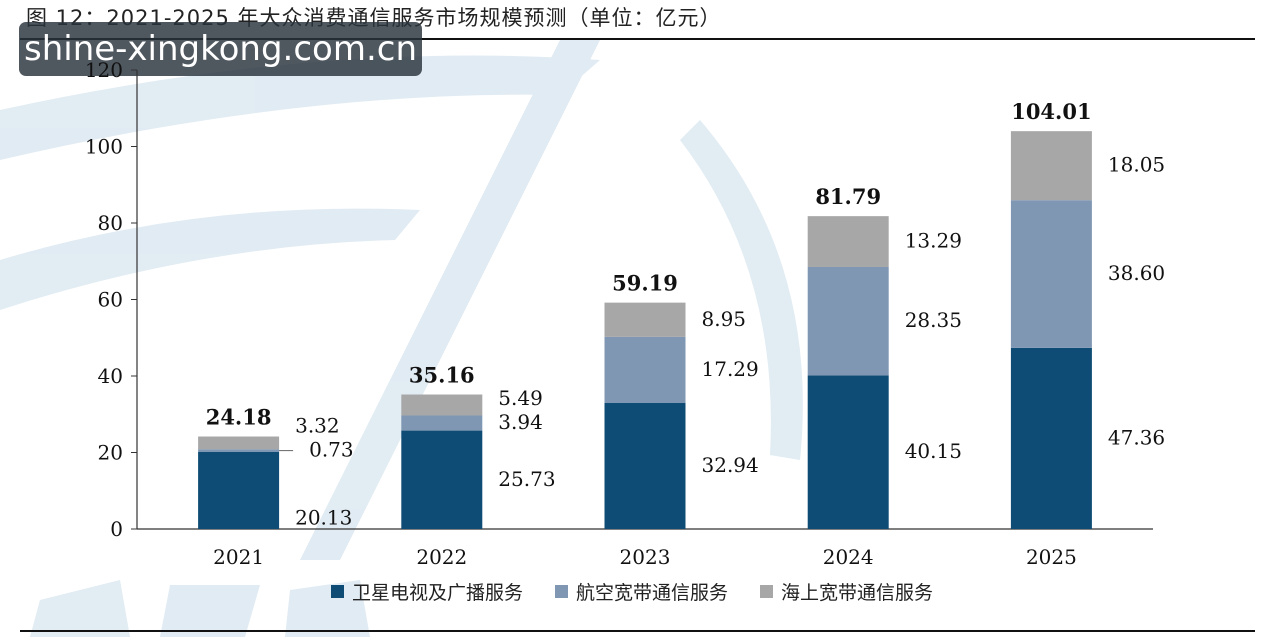  I want to click on data-label: 28.35, so click(933, 320).